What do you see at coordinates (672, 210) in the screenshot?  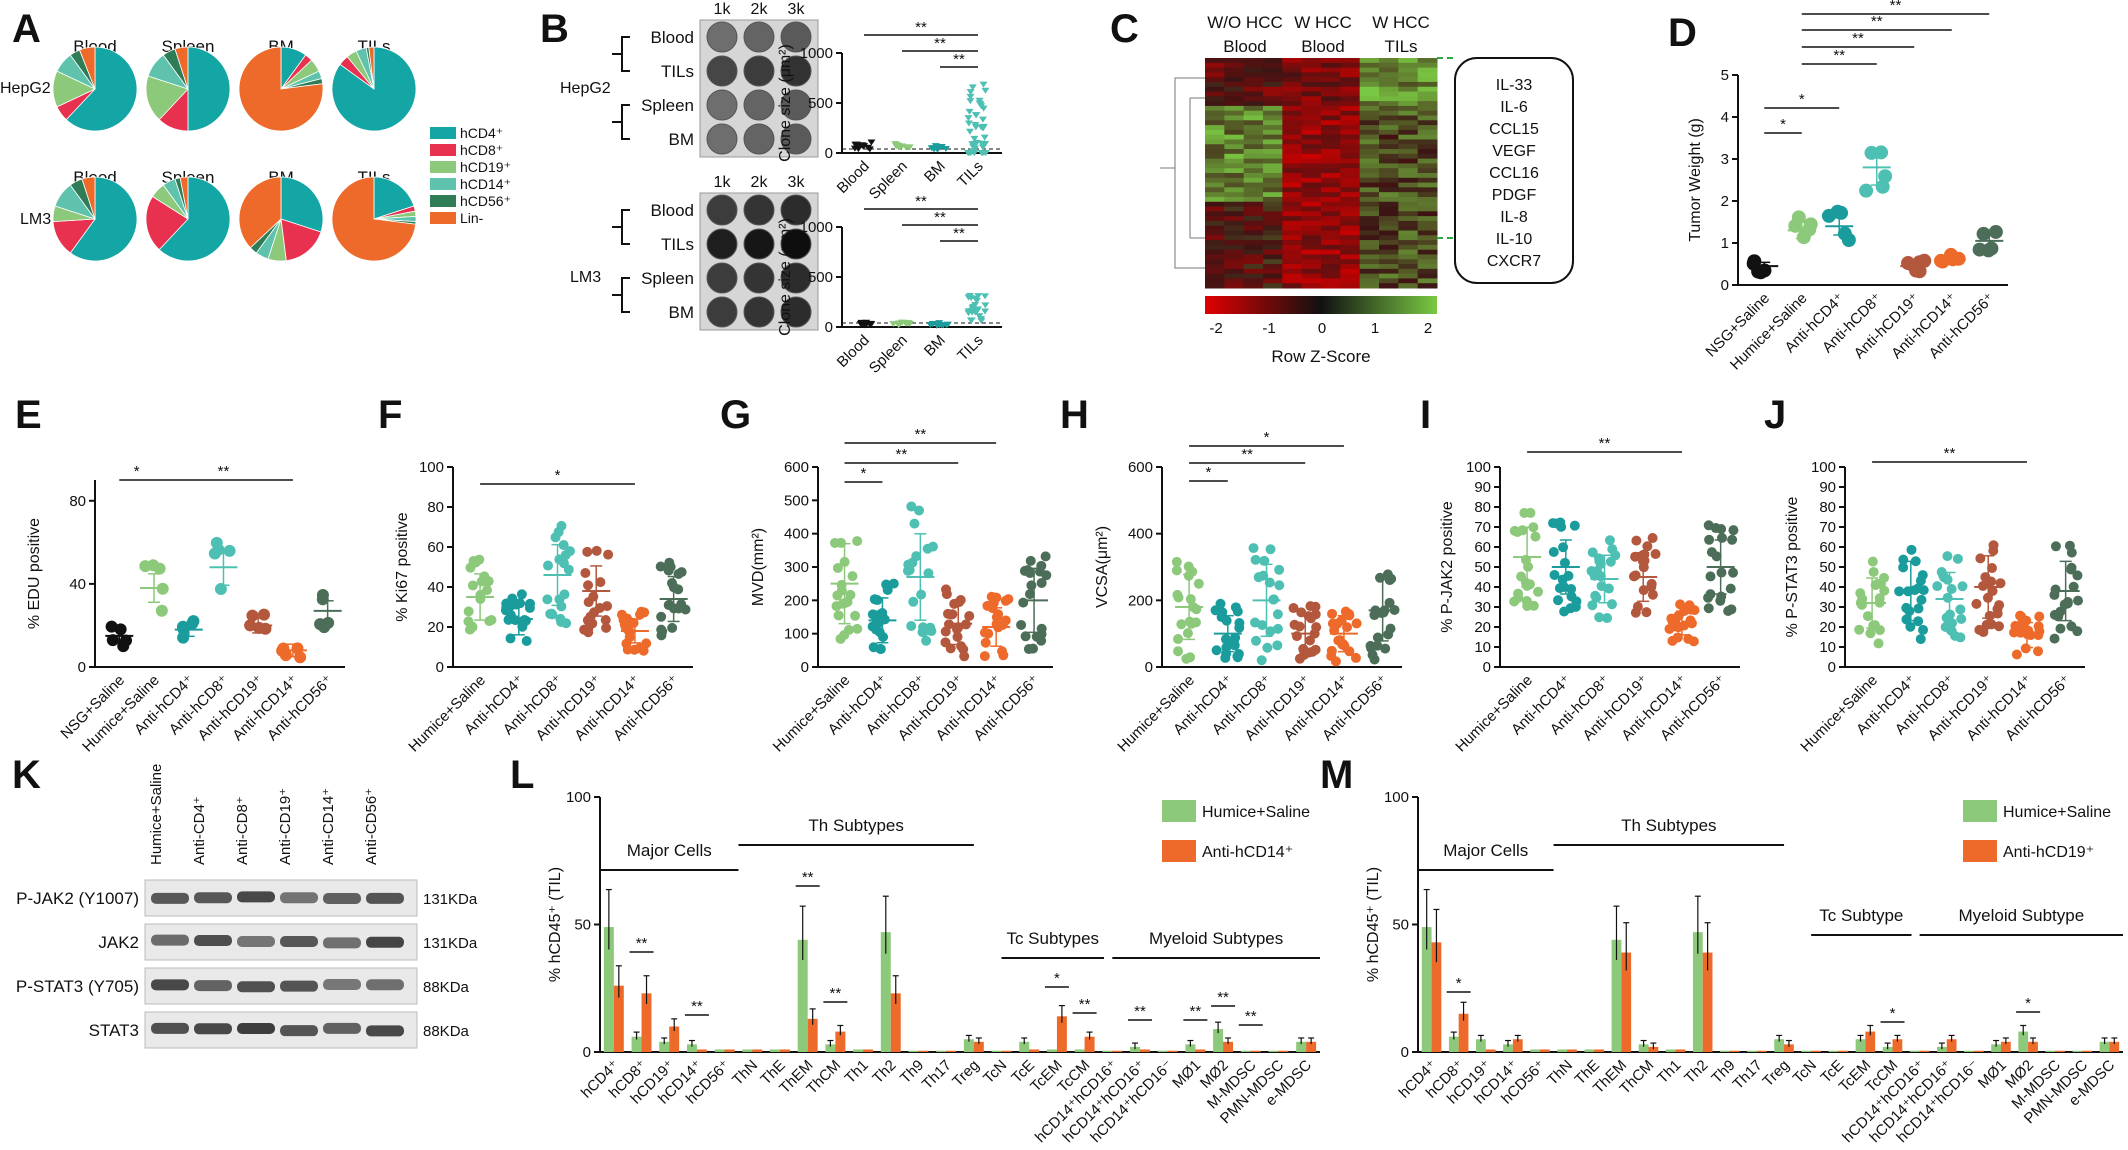 I see `plate-row-label: Blood` at bounding box center [672, 210].